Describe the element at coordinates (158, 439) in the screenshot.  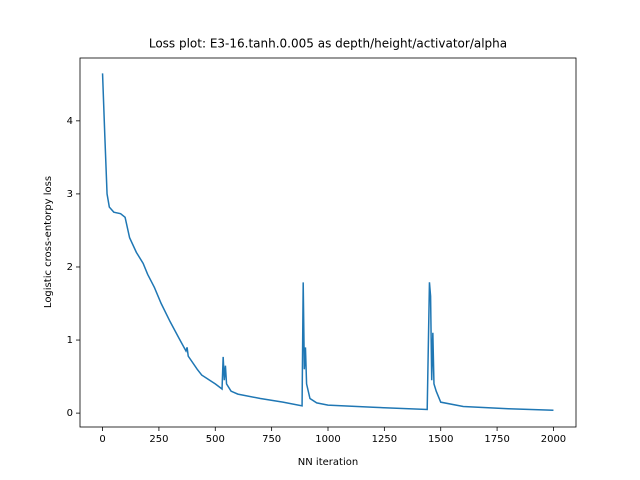
I see `x-tick-label: 250` at that location.